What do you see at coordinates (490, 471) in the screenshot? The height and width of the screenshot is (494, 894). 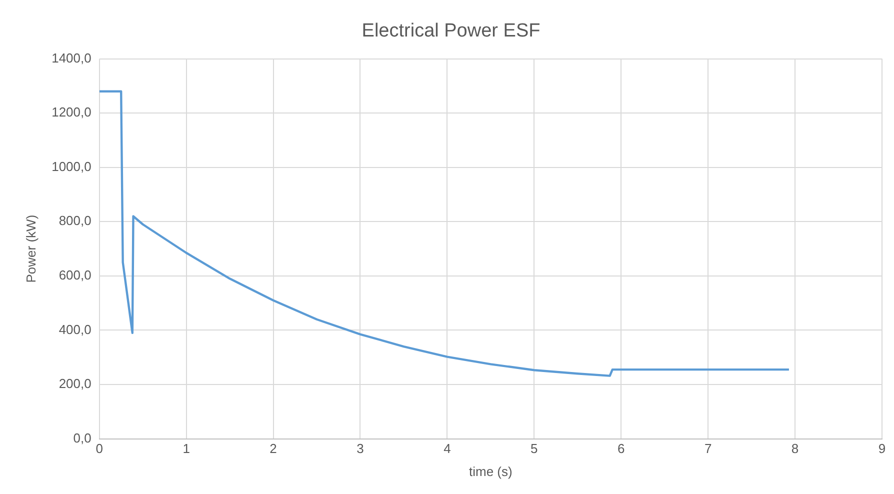 I see `x-axis-title: time (s)` at bounding box center [490, 471].